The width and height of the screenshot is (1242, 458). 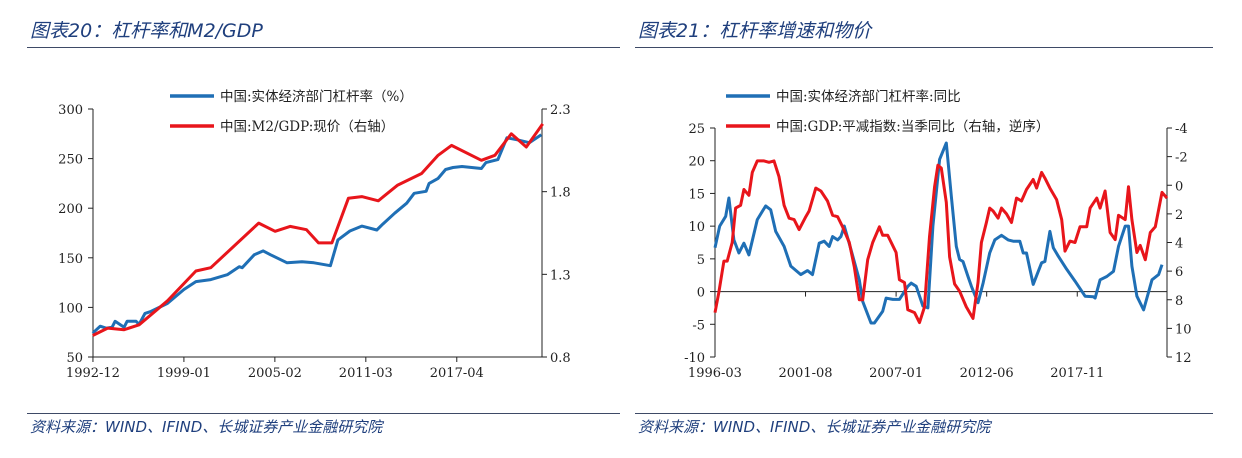 What do you see at coordinates (1183, 358) in the screenshot?
I see `y-right-tick-label: 12` at bounding box center [1183, 358].